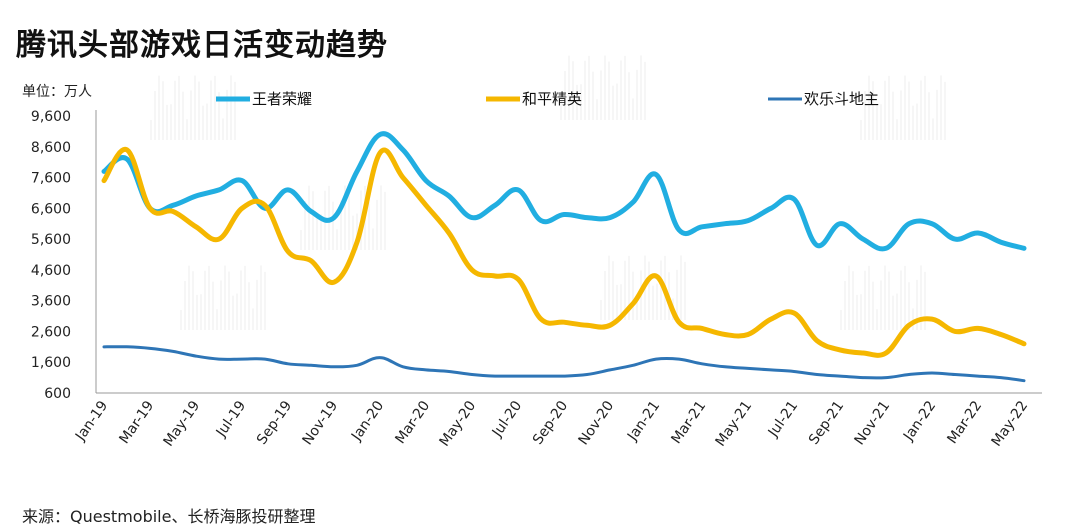 This screenshot has height=532, width=1080. I want to click on x-tick-label: Sep-20, so click(550, 423).